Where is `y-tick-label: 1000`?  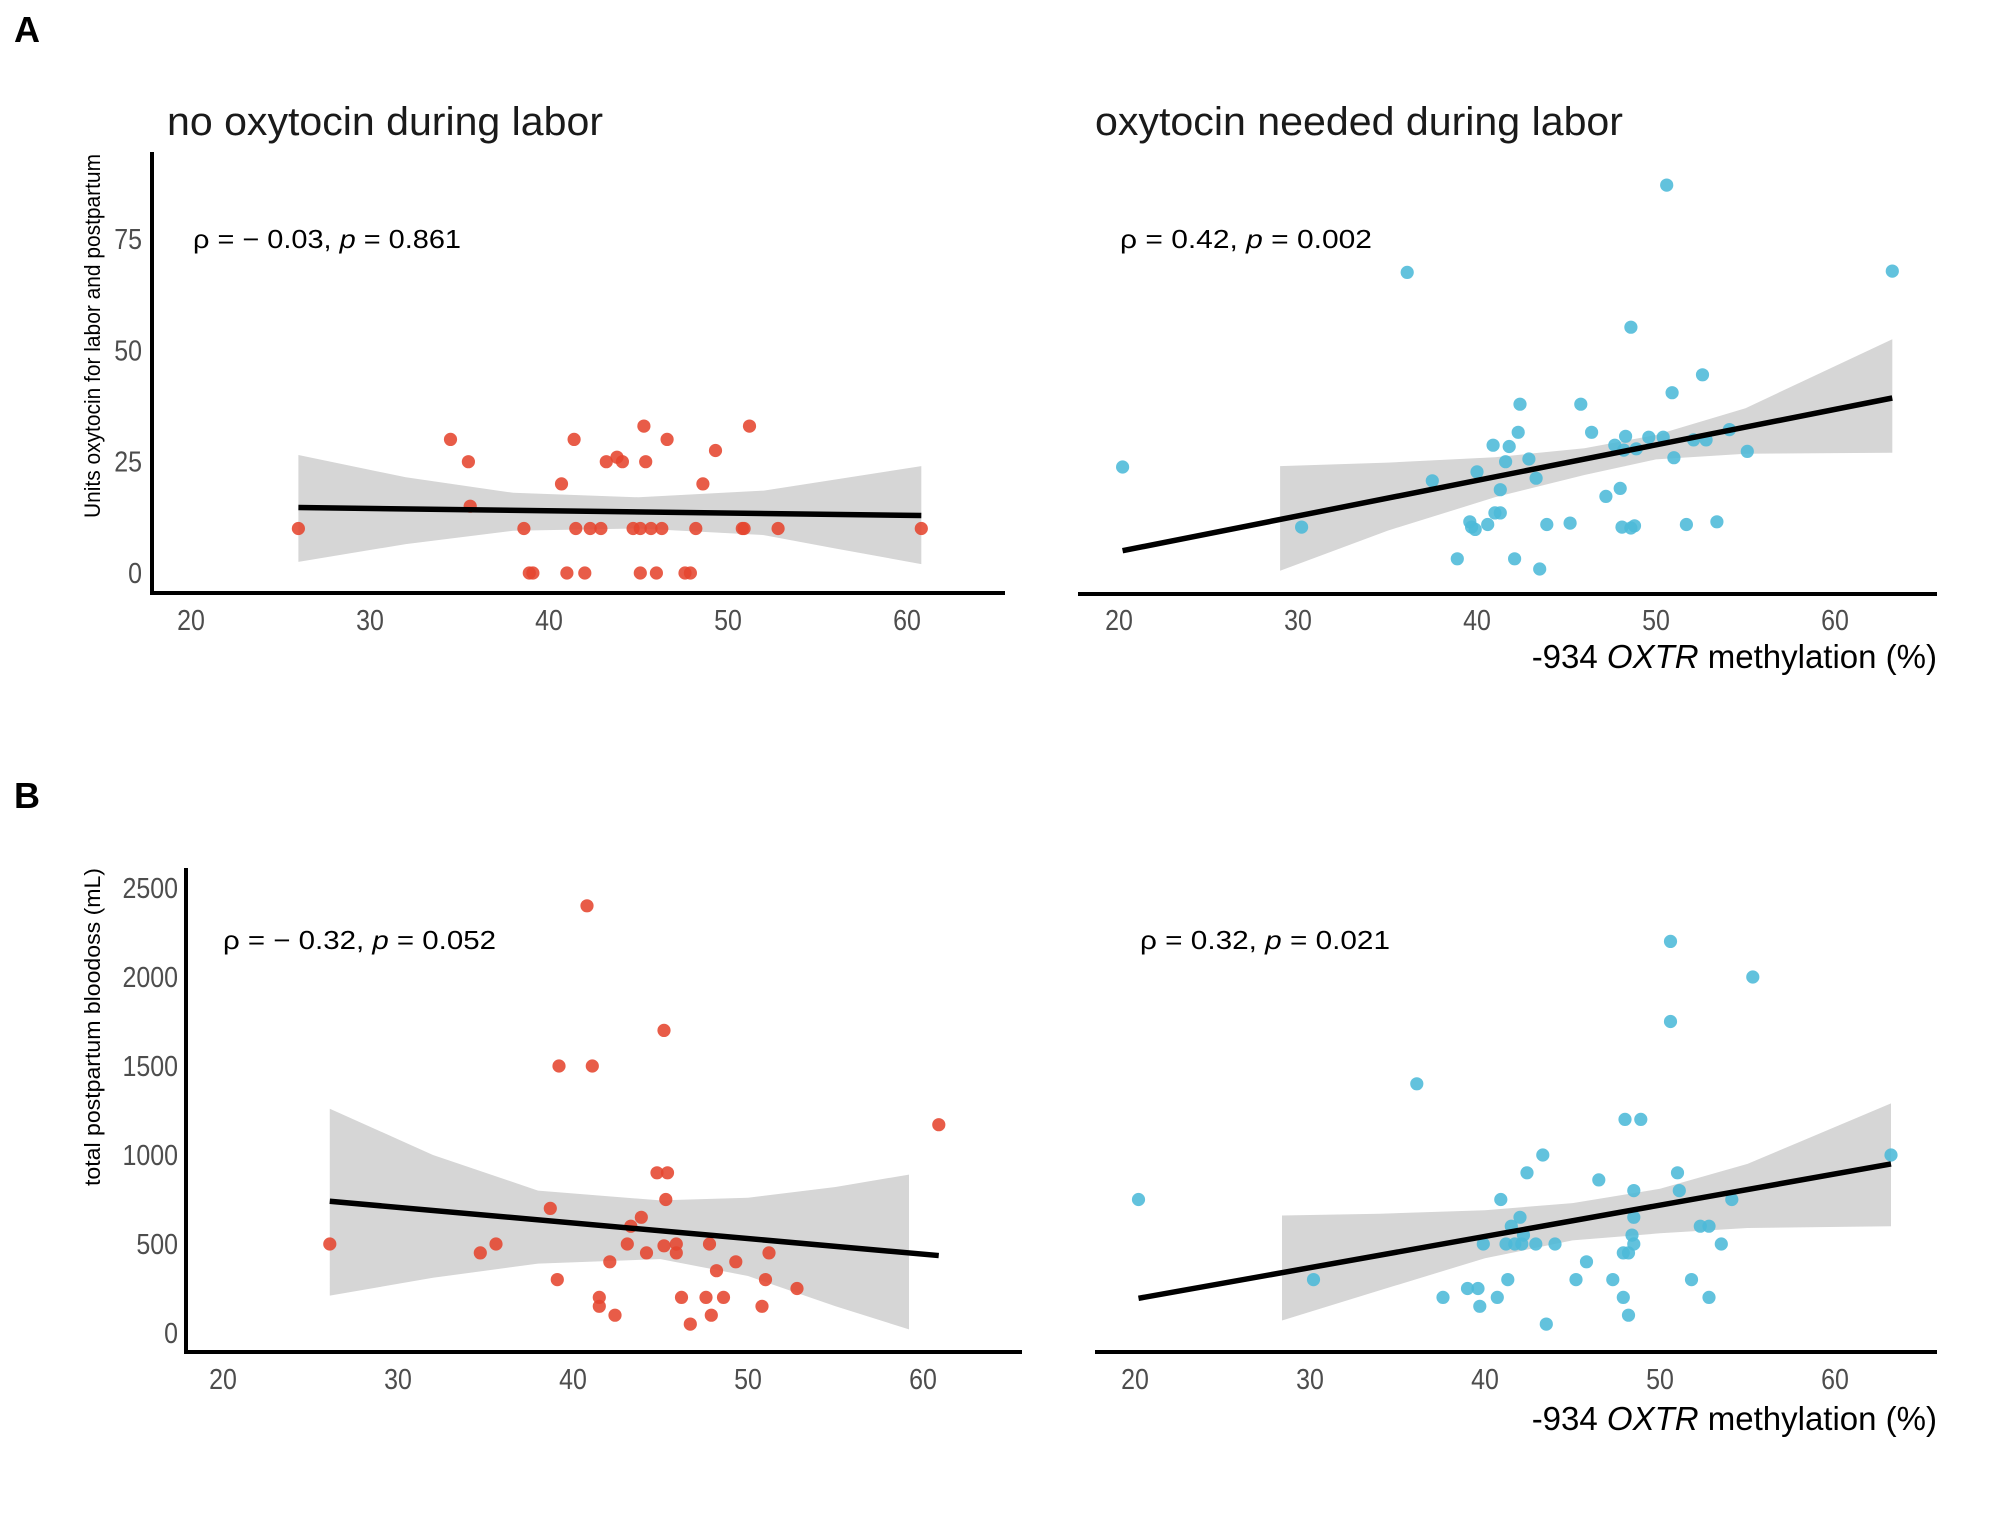
y-tick-label: 1000 is located at coordinates (150, 1155).